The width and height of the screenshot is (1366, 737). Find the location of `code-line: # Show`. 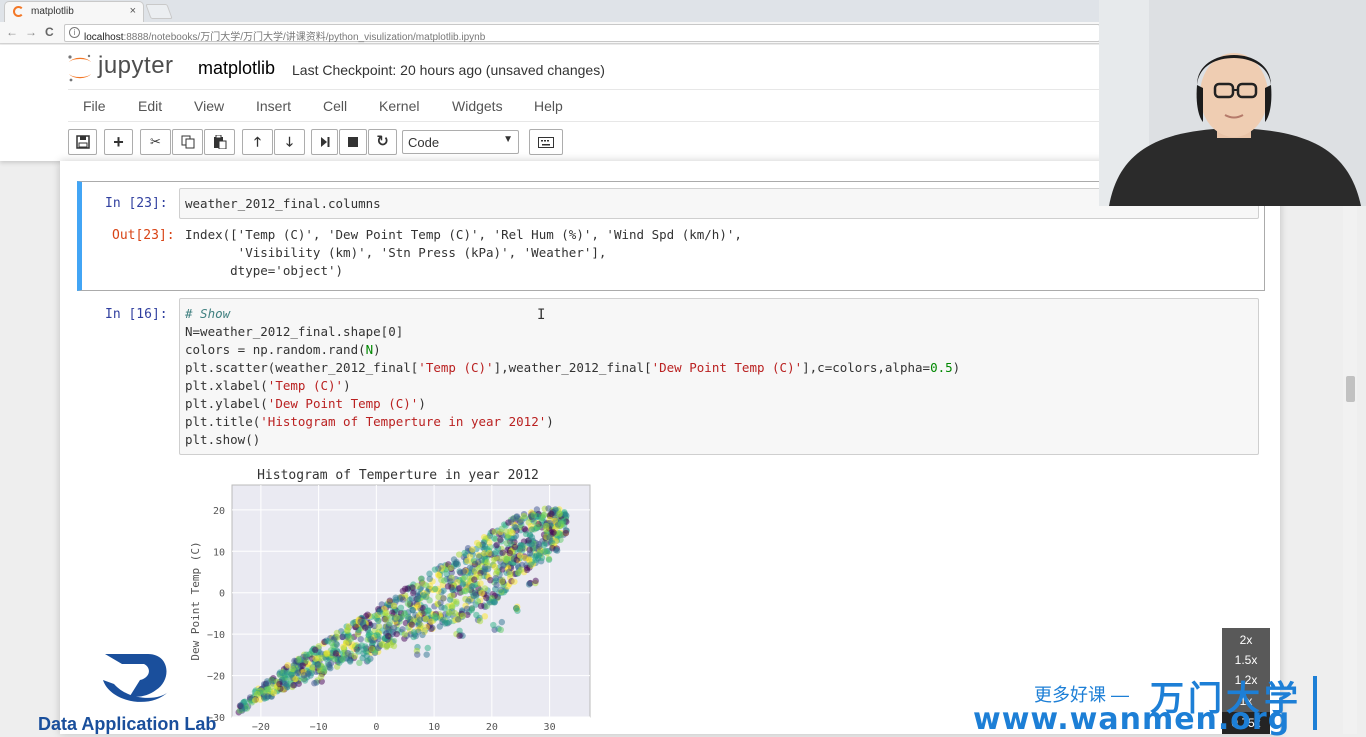

code-line: # Show is located at coordinates (208, 313).